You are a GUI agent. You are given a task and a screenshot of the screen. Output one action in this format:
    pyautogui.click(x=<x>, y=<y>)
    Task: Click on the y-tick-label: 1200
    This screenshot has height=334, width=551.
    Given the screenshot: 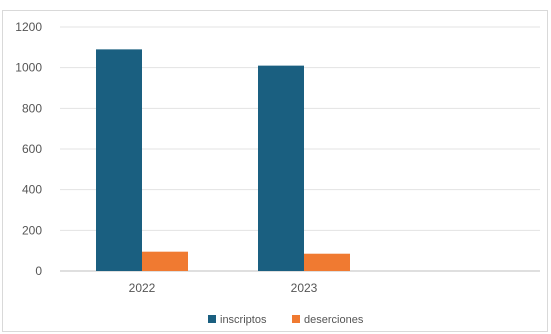 What is the action you would take?
    pyautogui.click(x=28, y=27)
    